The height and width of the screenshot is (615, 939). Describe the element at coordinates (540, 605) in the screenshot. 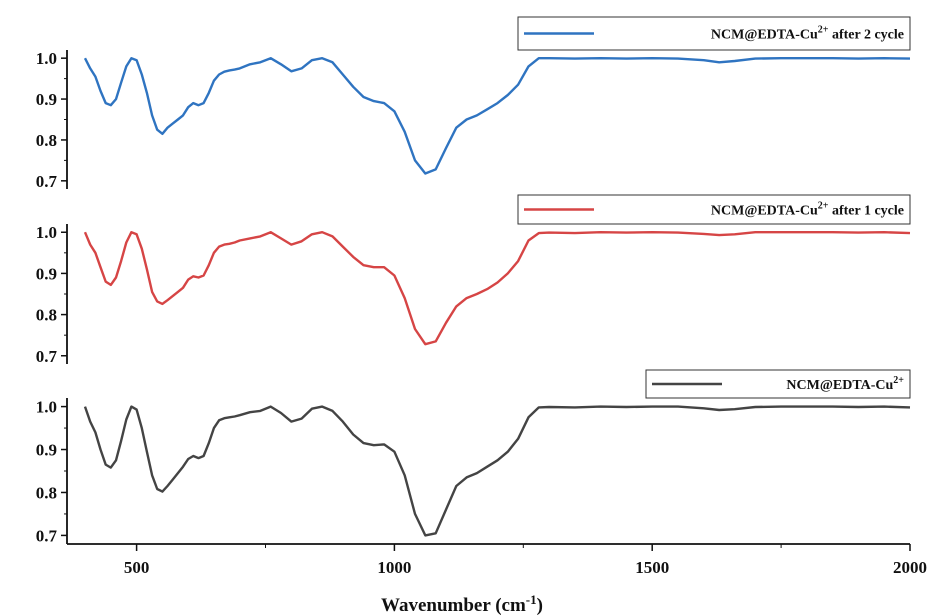

I see `x-axis-title-end: )` at that location.